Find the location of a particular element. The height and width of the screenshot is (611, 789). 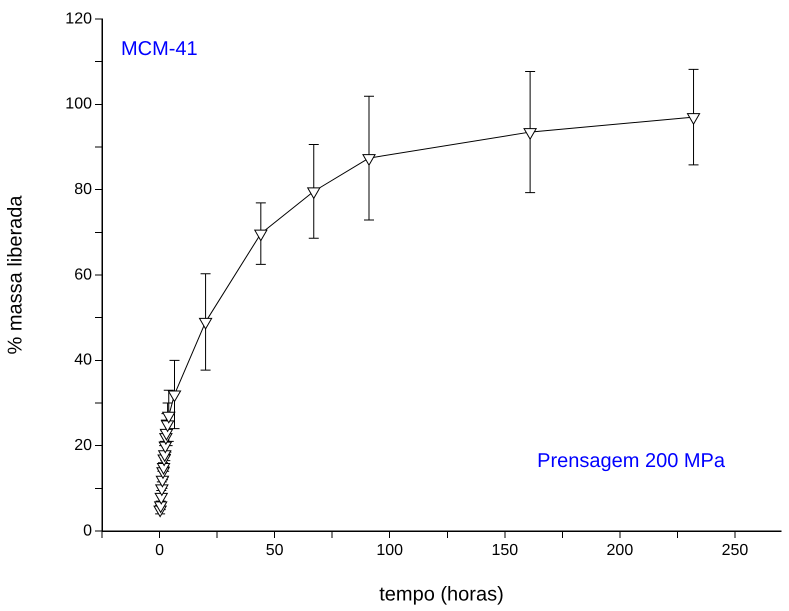

x-tick-label: 0 is located at coordinates (159, 551).